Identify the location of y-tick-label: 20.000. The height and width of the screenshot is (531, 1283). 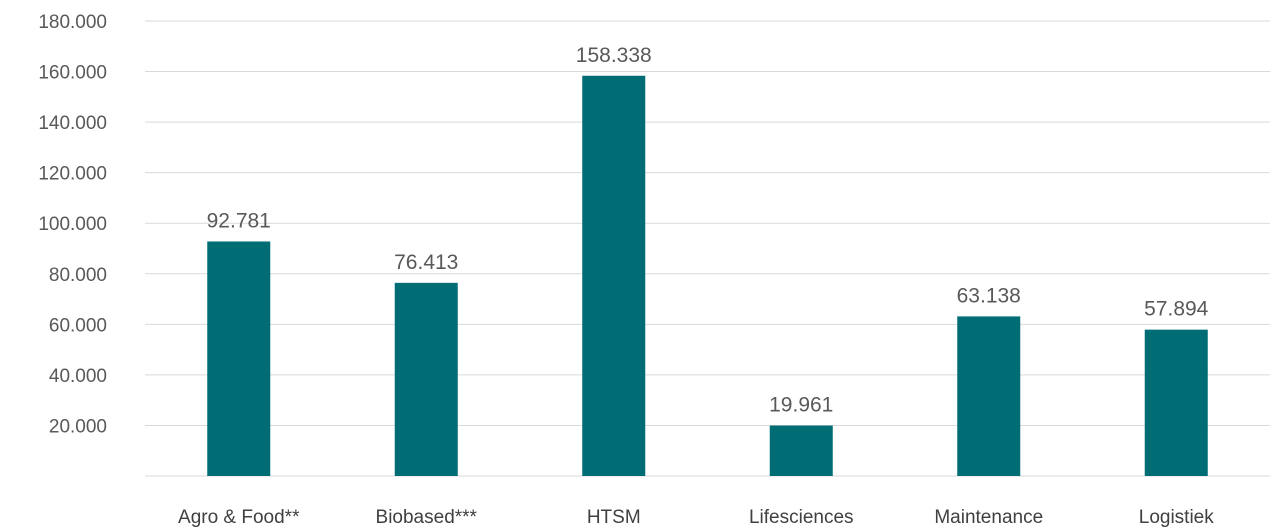
(78, 426).